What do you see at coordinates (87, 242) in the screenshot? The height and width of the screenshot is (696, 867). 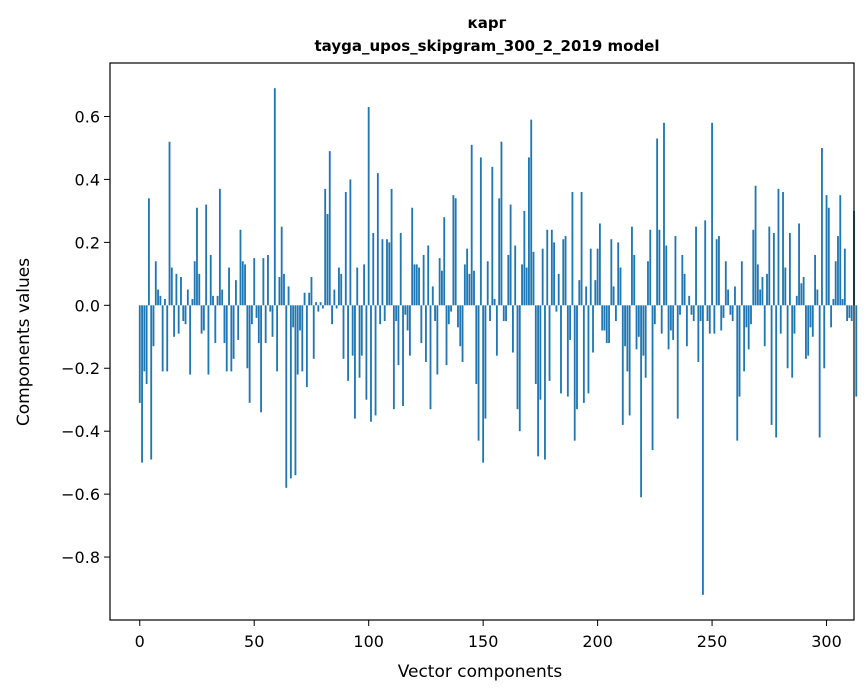 I see `y-tick-label: 0.2` at bounding box center [87, 242].